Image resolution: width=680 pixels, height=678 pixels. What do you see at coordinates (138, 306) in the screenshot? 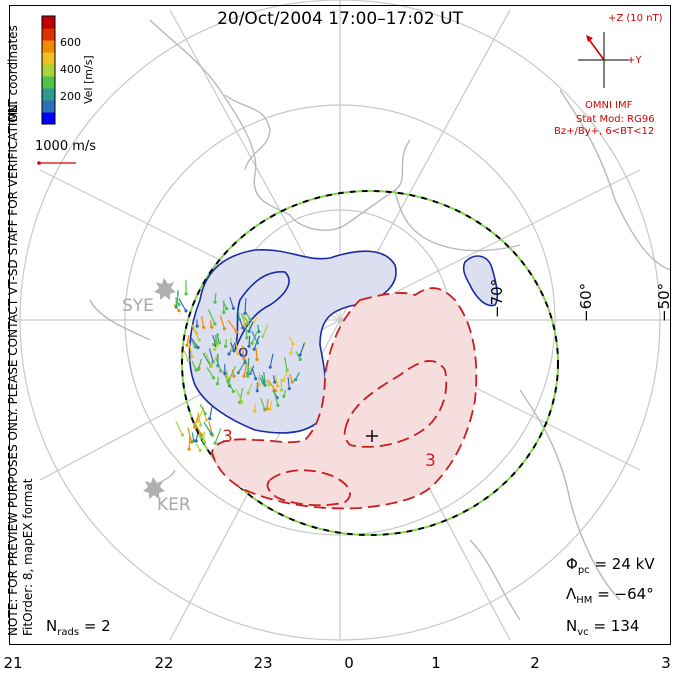
I see `station-label-sye: SYE` at bounding box center [138, 306].